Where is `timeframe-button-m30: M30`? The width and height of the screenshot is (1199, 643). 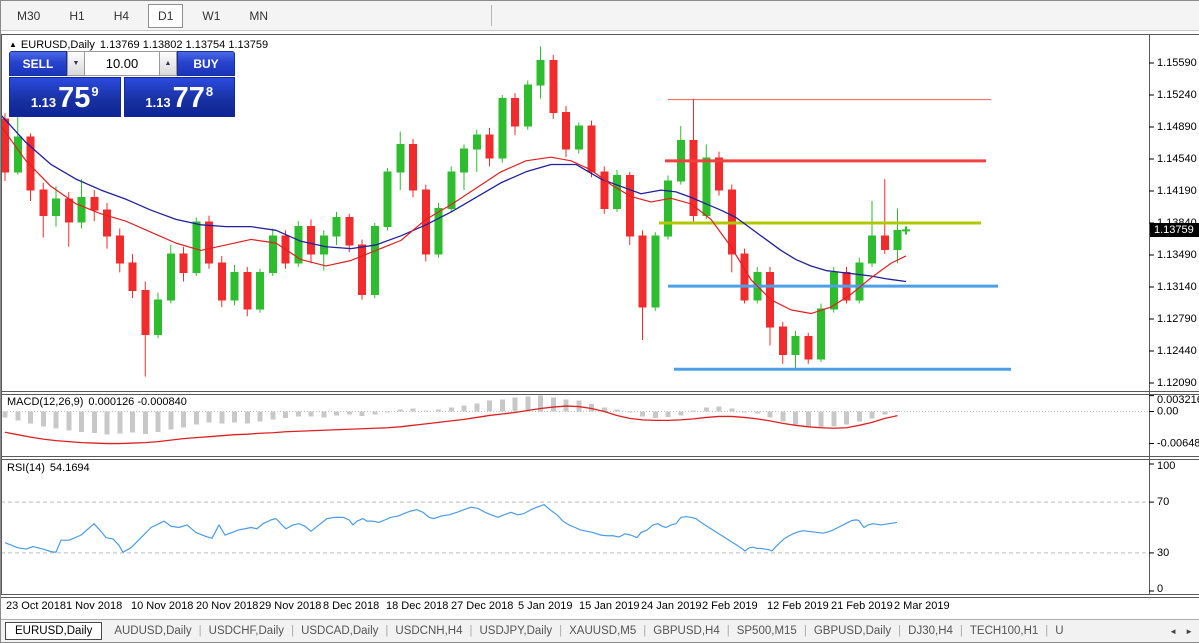 timeframe-button-m30: M30 is located at coordinates (29, 15).